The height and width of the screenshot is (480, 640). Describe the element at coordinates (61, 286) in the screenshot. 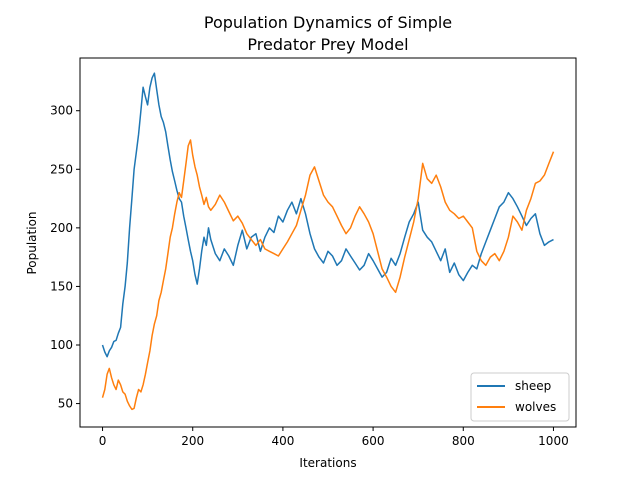

I see `y-tick-label: 150` at that location.